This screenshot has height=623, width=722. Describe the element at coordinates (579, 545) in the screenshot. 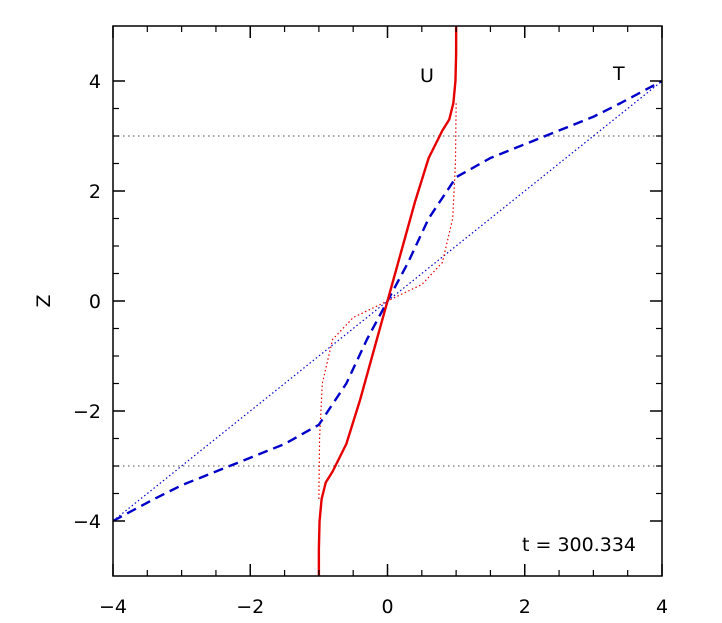

I see `annotation-time: t = 300.334` at that location.